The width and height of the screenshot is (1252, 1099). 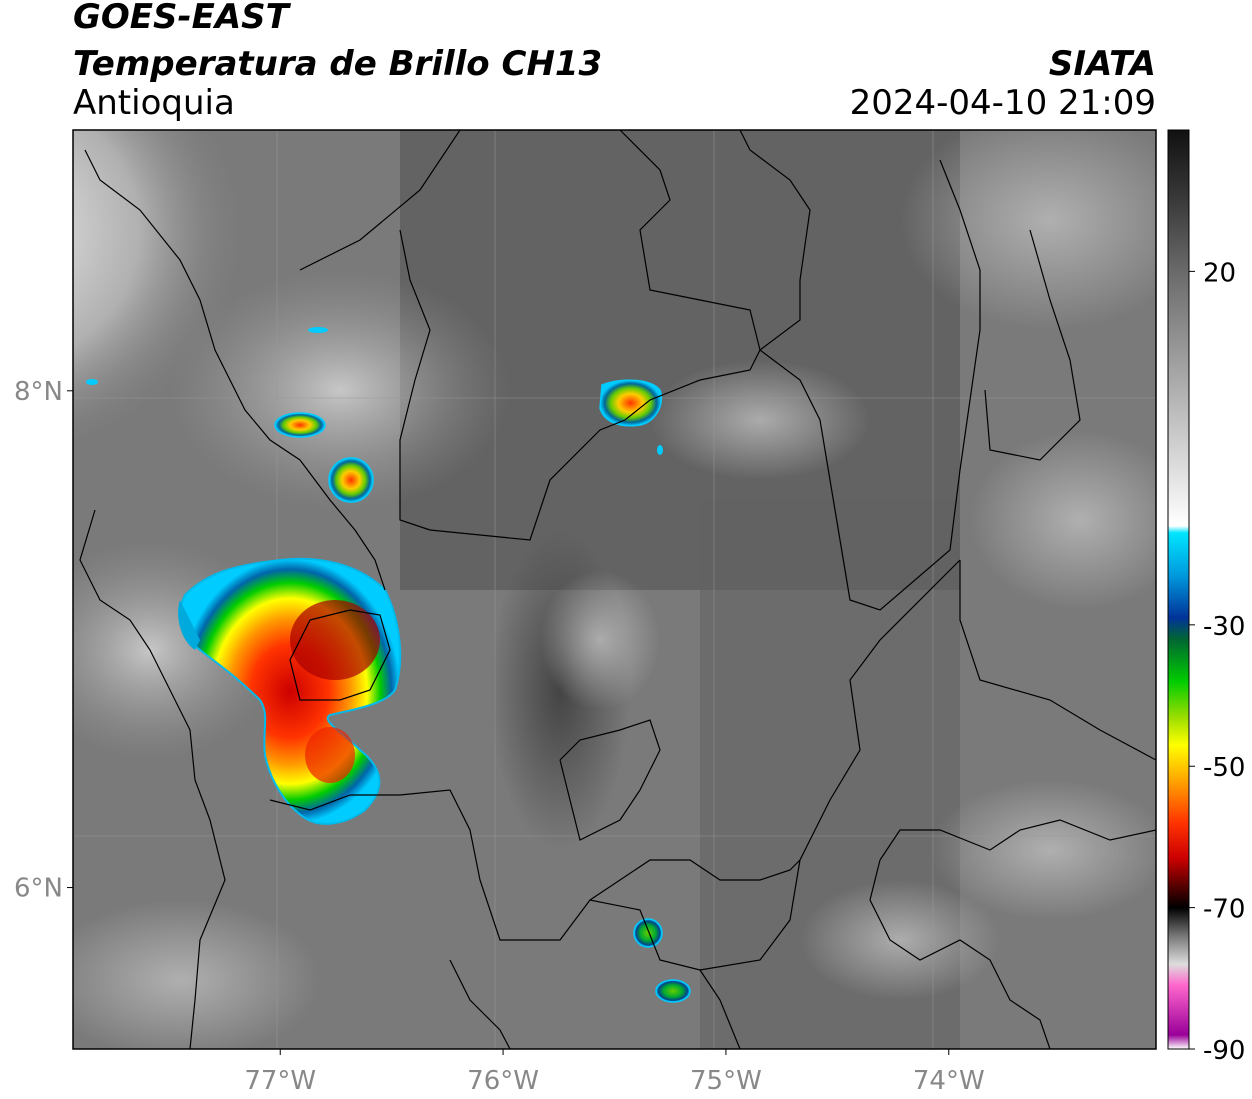 I want to click on colorbar-tick-label: -50, so click(x=1224, y=768).